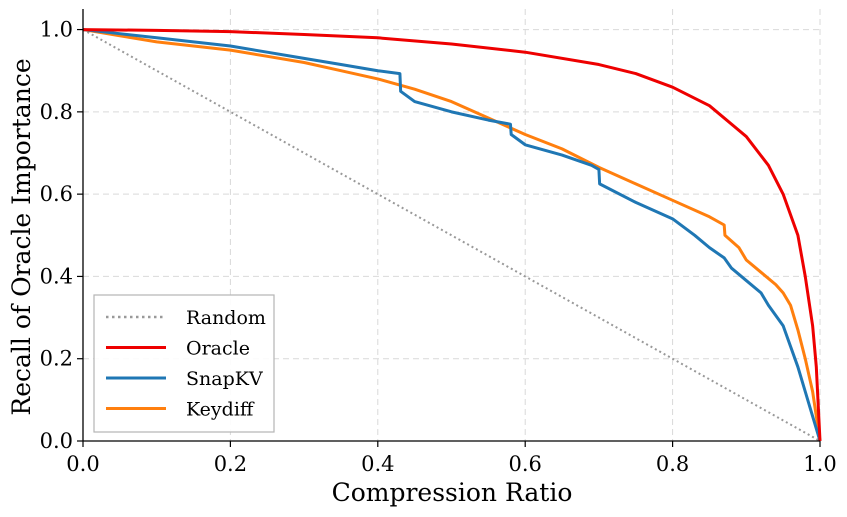 Image resolution: width=847 pixels, height=517 pixels. What do you see at coordinates (56, 30) in the screenshot?
I see `y-tick-label: 1.0` at bounding box center [56, 30].